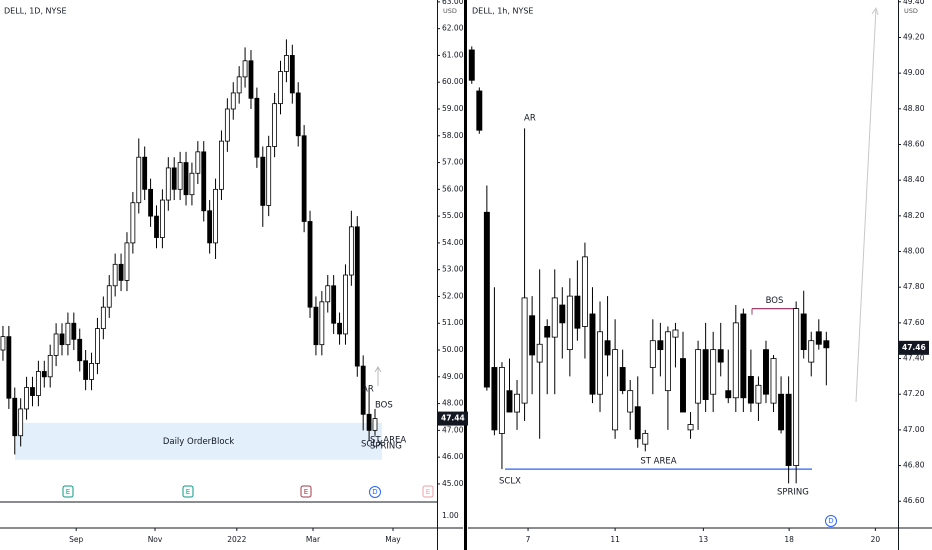 The width and height of the screenshot is (932, 550). I want to click on annotation: AR, so click(368, 390).